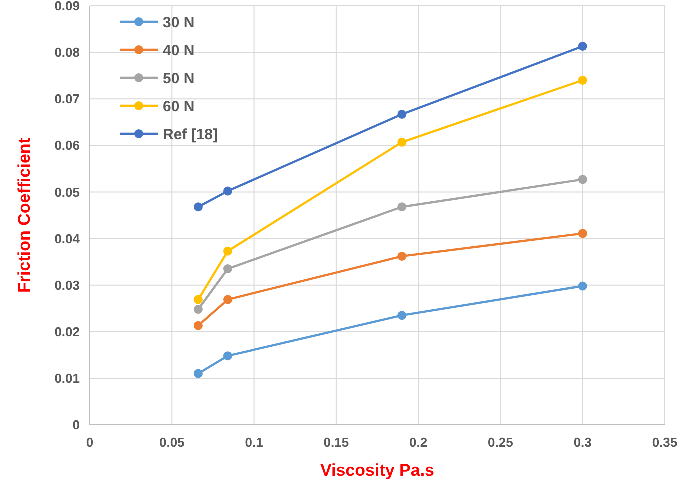  What do you see at coordinates (67, 52) in the screenshot?
I see `y-tick-label: 0.08` at bounding box center [67, 52].